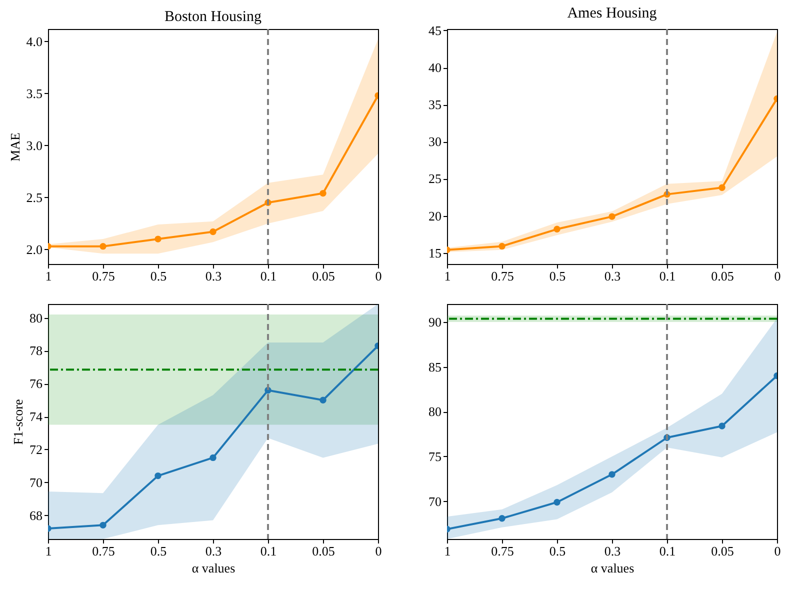 Image resolution: width=792 pixels, height=597 pixels. Describe the element at coordinates (435, 252) in the screenshot. I see `y-tick-label: 15` at that location.